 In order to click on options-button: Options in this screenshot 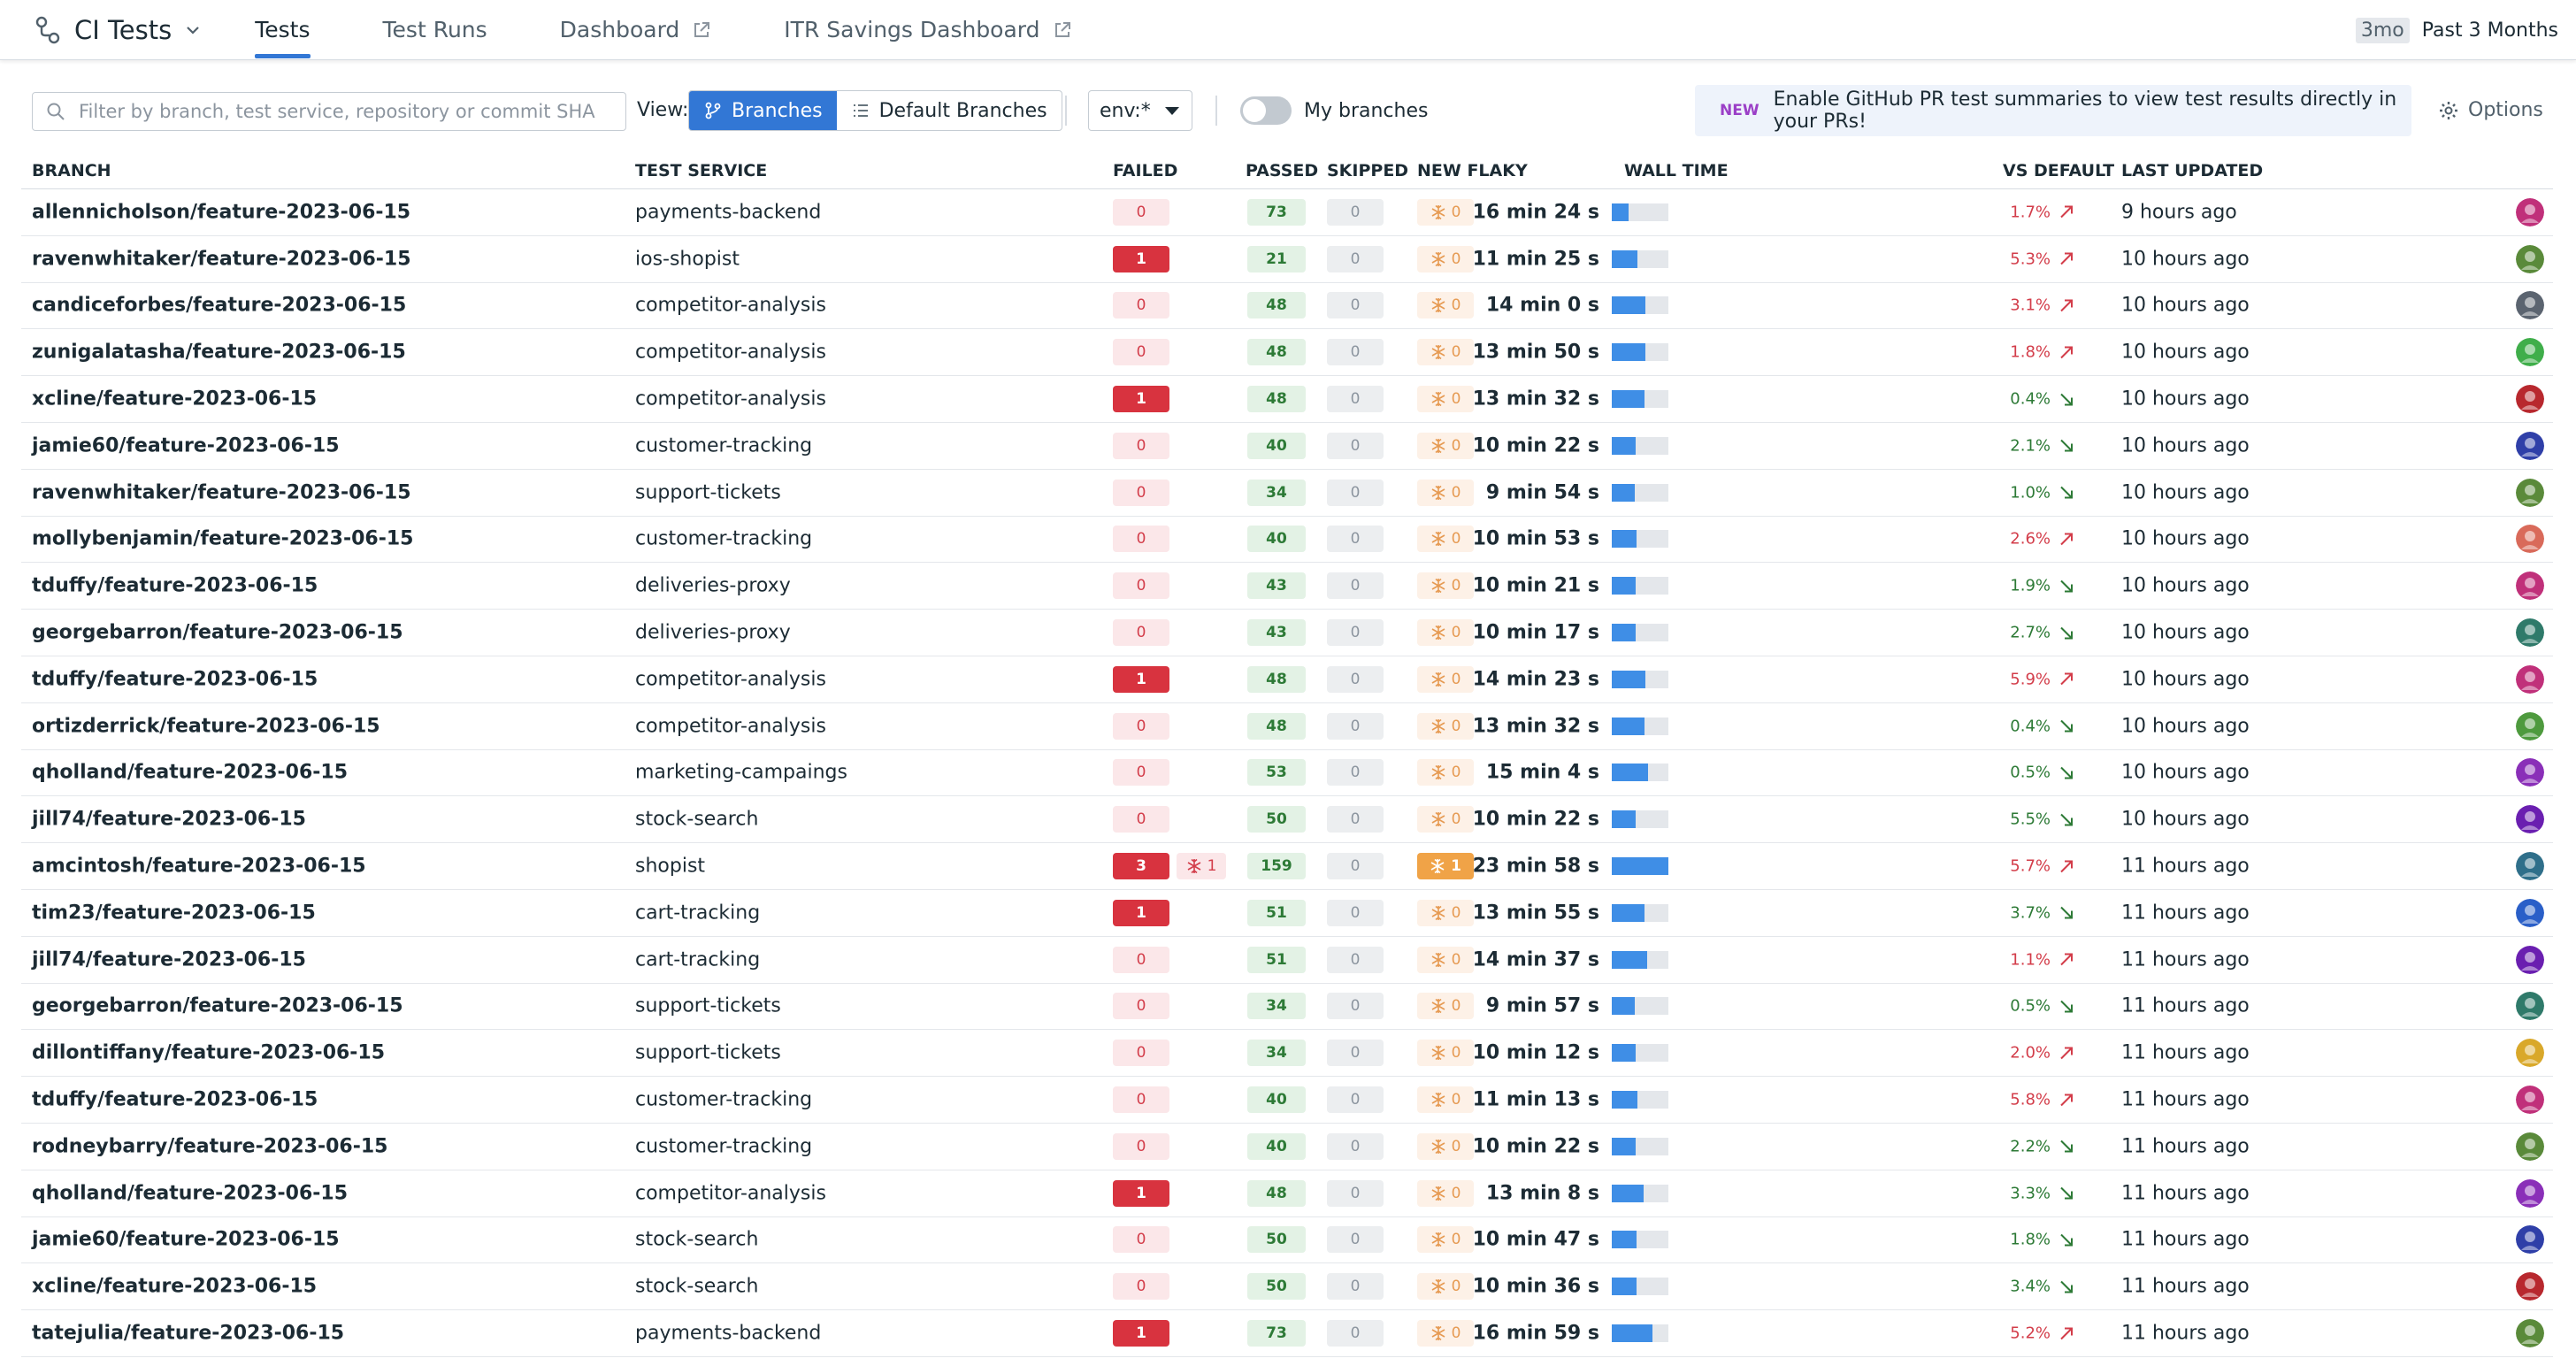, I will do `click(2490, 110)`.